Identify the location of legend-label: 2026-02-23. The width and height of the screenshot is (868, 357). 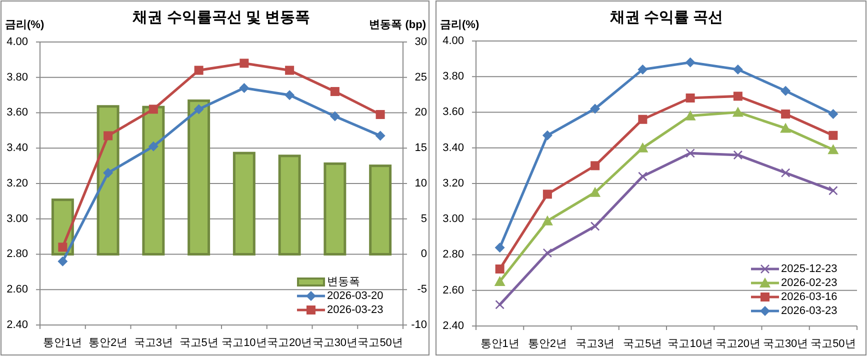
(809, 282).